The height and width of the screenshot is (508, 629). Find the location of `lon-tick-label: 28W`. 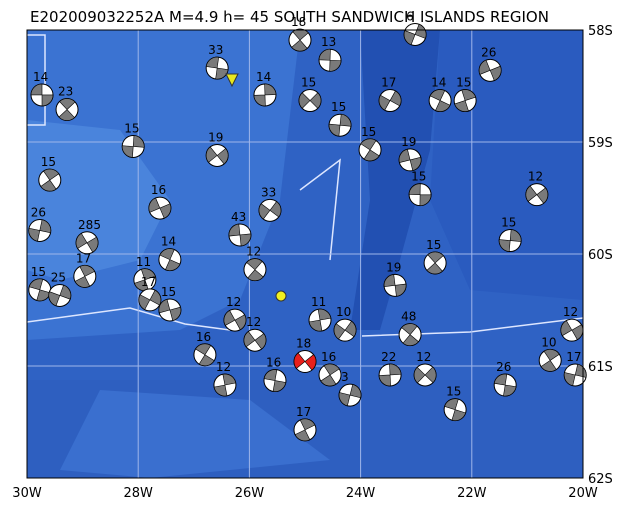

lon-tick-label: 28W is located at coordinates (138, 493).